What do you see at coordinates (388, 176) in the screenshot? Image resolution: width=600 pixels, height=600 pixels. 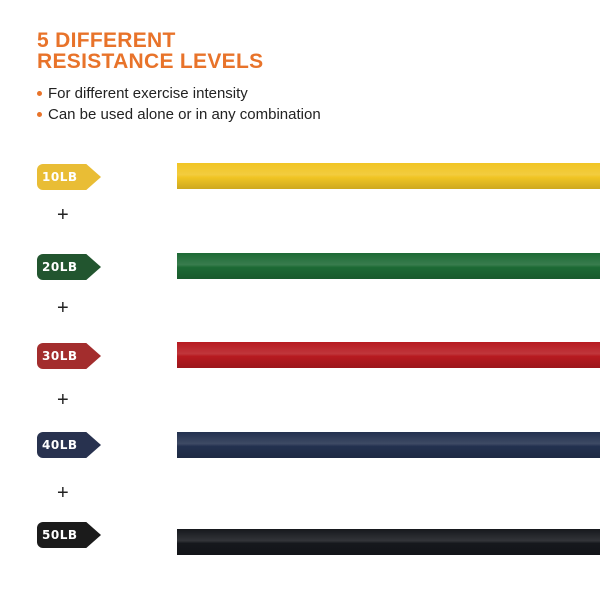 I see `band-yellow` at bounding box center [388, 176].